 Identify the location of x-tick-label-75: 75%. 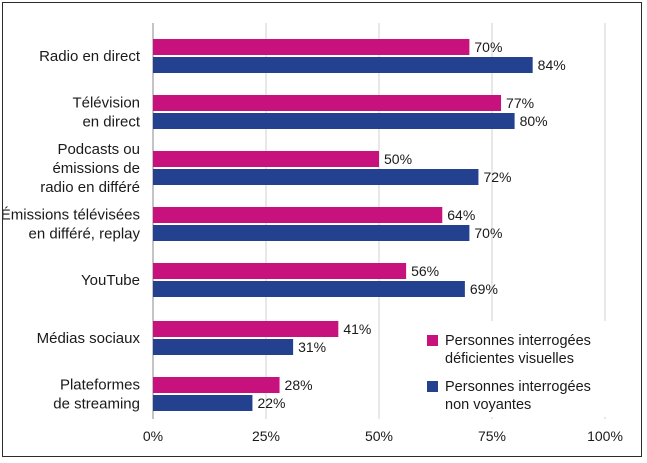
(492, 436).